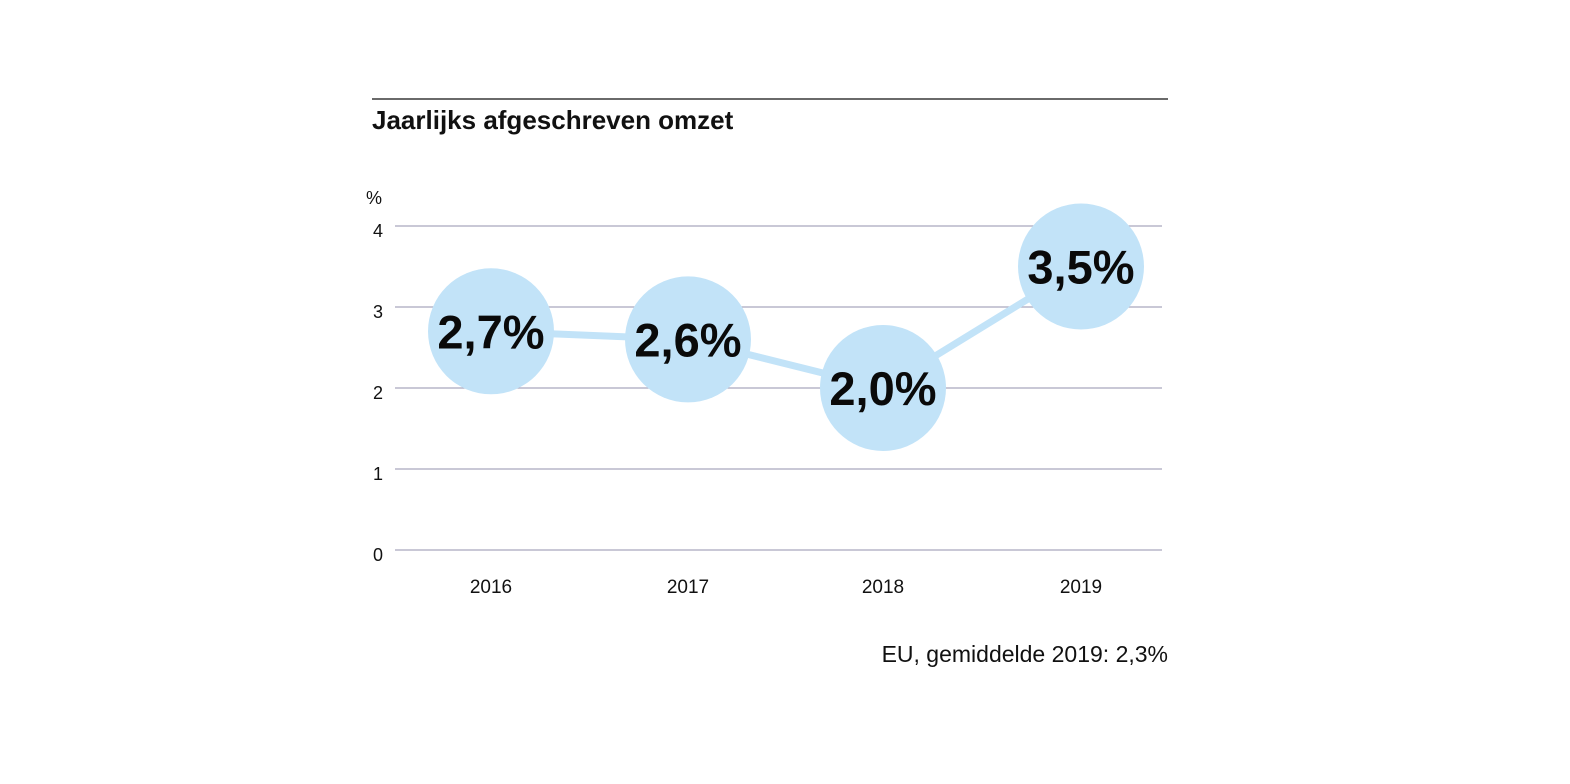 The width and height of the screenshot is (1570, 784). What do you see at coordinates (883, 587) in the screenshot?
I see `x-tick-label-2018: 2018` at bounding box center [883, 587].